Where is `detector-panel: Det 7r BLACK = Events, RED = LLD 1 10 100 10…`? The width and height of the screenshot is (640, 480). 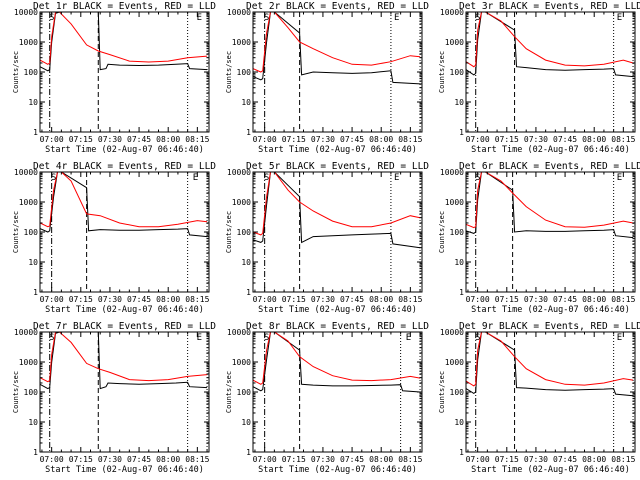 detector-panel: Det 7r BLACK = Events, RED = LLD 1 10 100 10… is located at coordinates (114, 398).